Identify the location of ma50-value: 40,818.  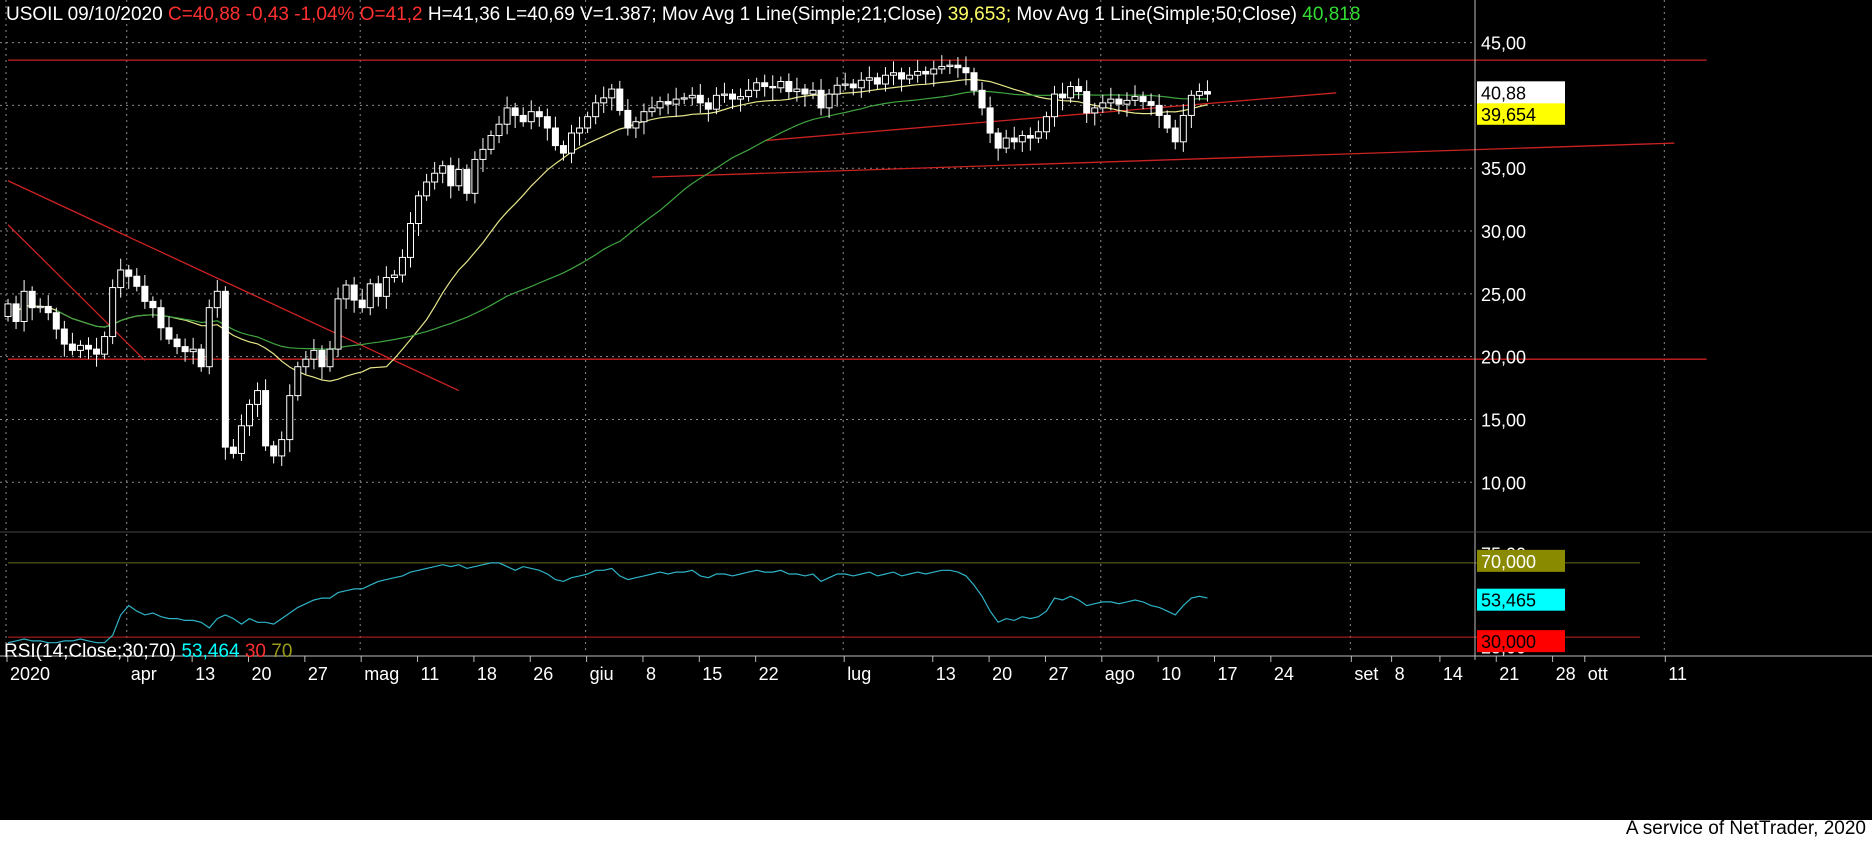
(1331, 14).